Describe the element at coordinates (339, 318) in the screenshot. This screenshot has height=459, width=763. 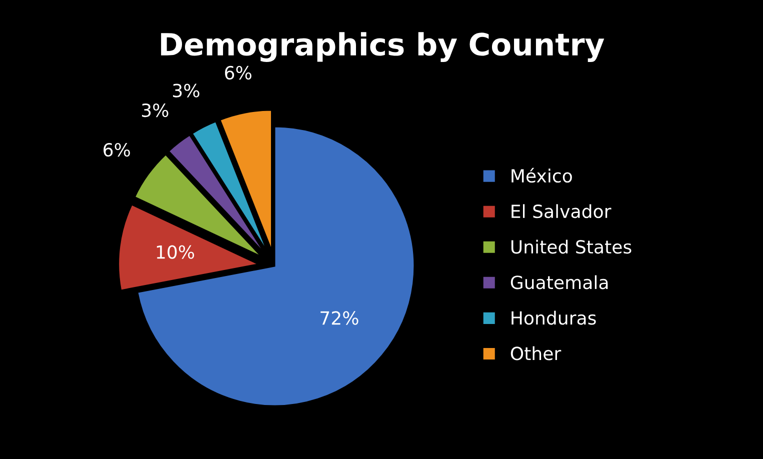
I see `data-label: 72%` at that location.